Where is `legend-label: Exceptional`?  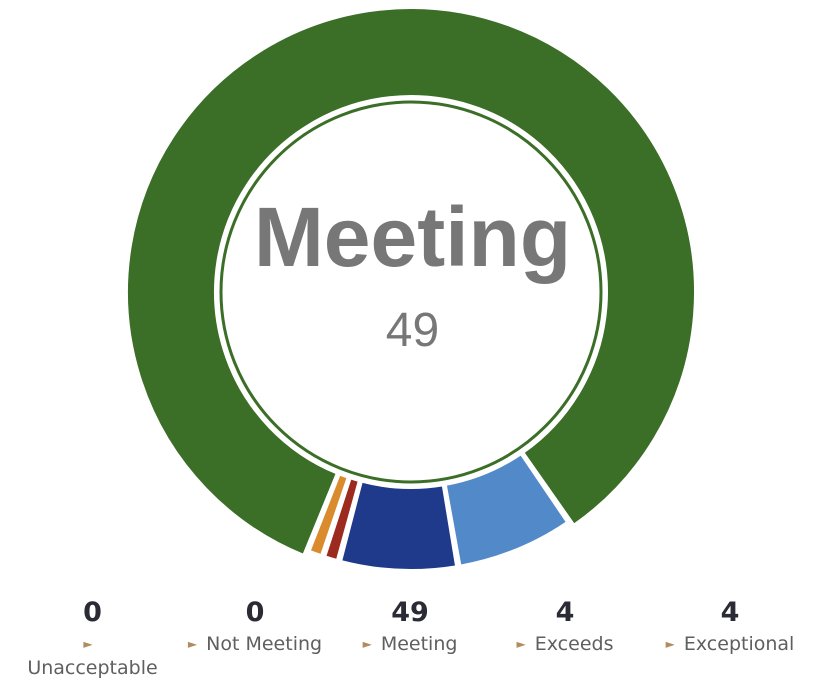
legend-label: Exceptional is located at coordinates (739, 643).